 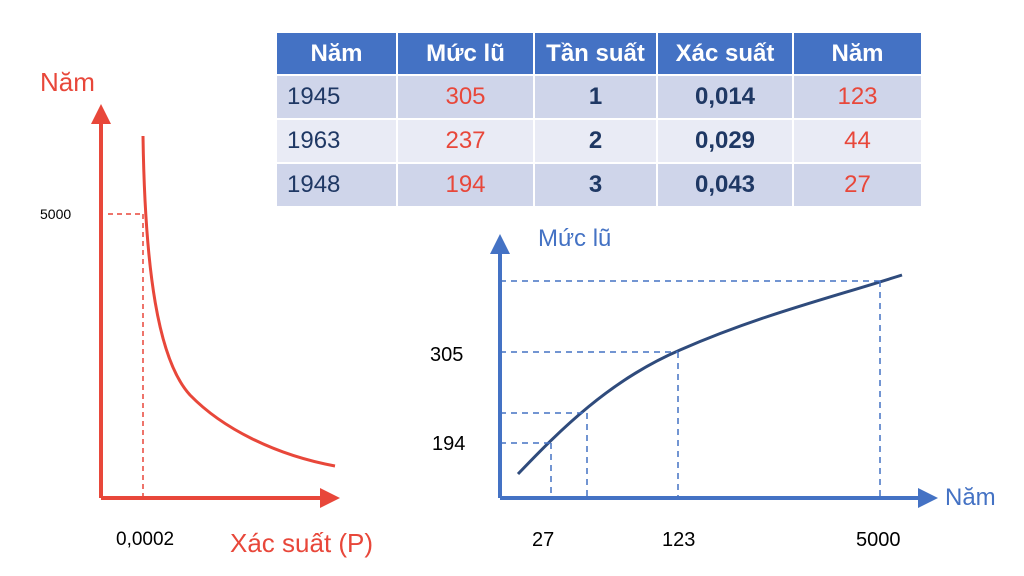 I want to click on right-x-tick-123: 123, so click(x=678, y=540).